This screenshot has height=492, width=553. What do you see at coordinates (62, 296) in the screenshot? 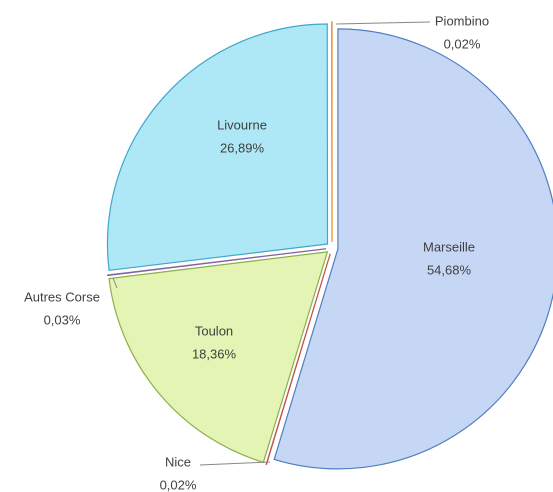
I see `slice-label: Autres Corse` at bounding box center [62, 296].